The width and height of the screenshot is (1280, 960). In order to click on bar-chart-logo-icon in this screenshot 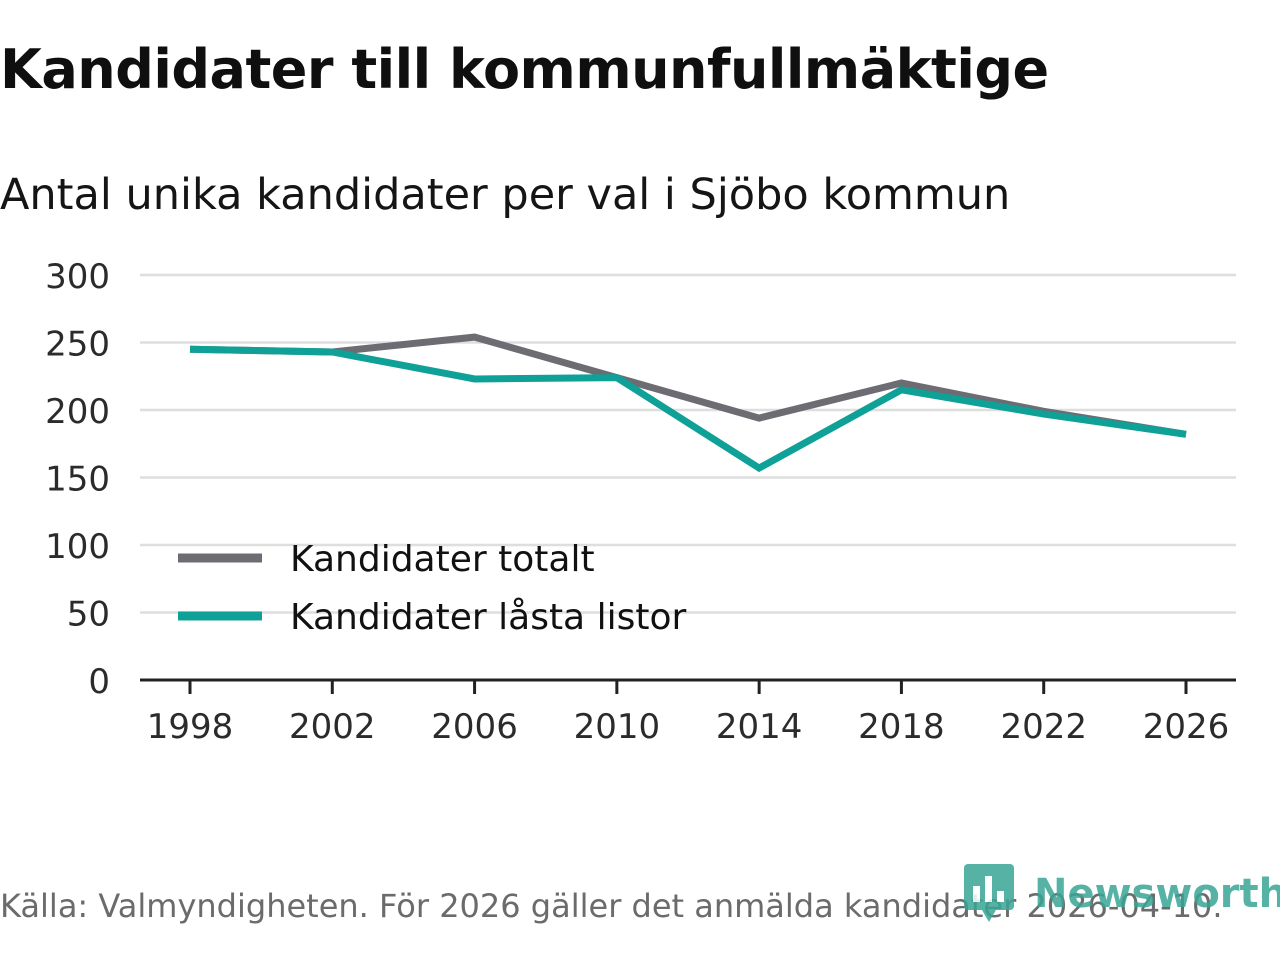, I will do `click(989, 893)`.